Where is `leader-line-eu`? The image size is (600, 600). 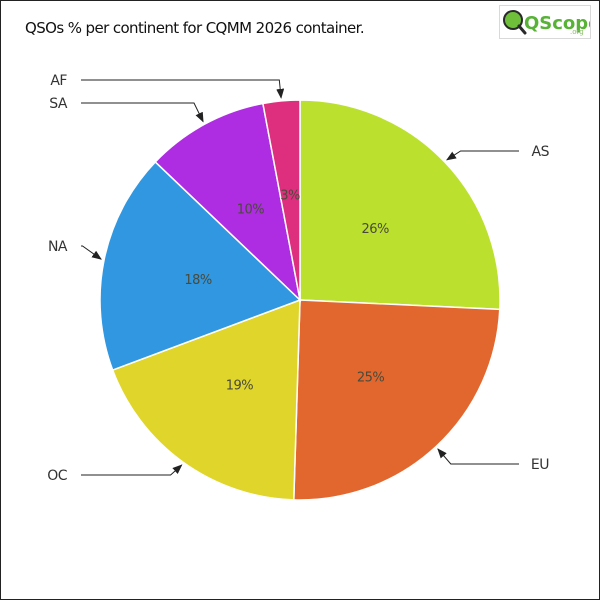
leader-line-eu is located at coordinates (478, 456).